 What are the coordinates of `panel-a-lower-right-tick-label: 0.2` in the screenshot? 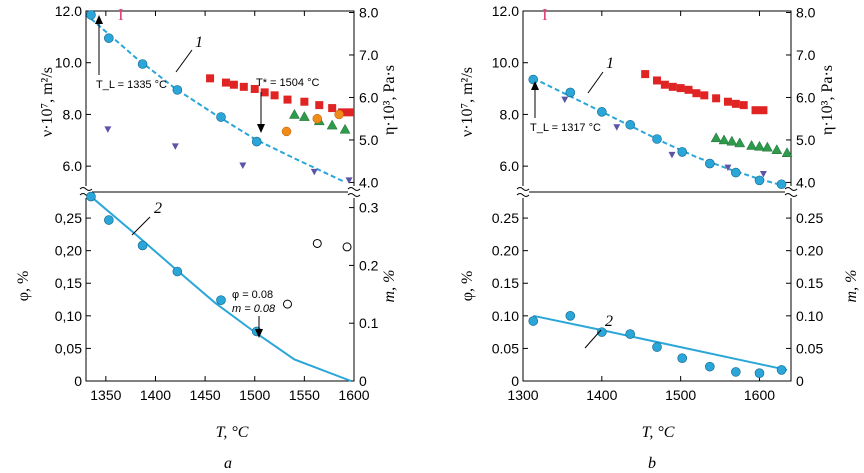 It's located at (369, 265).